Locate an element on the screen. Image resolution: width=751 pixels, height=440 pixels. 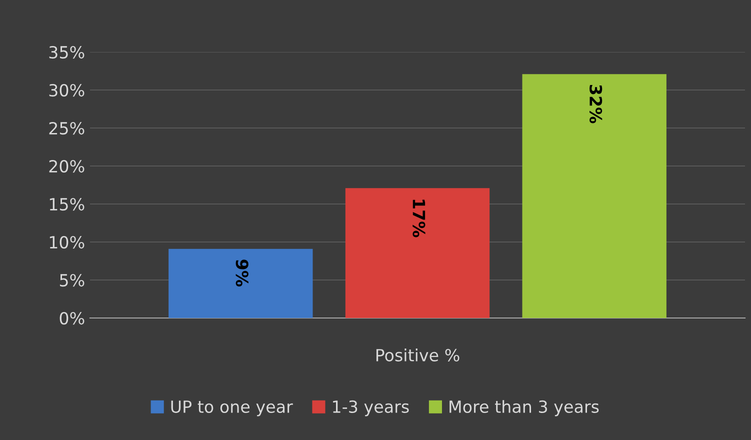
data-label: 17% is located at coordinates (419, 219).